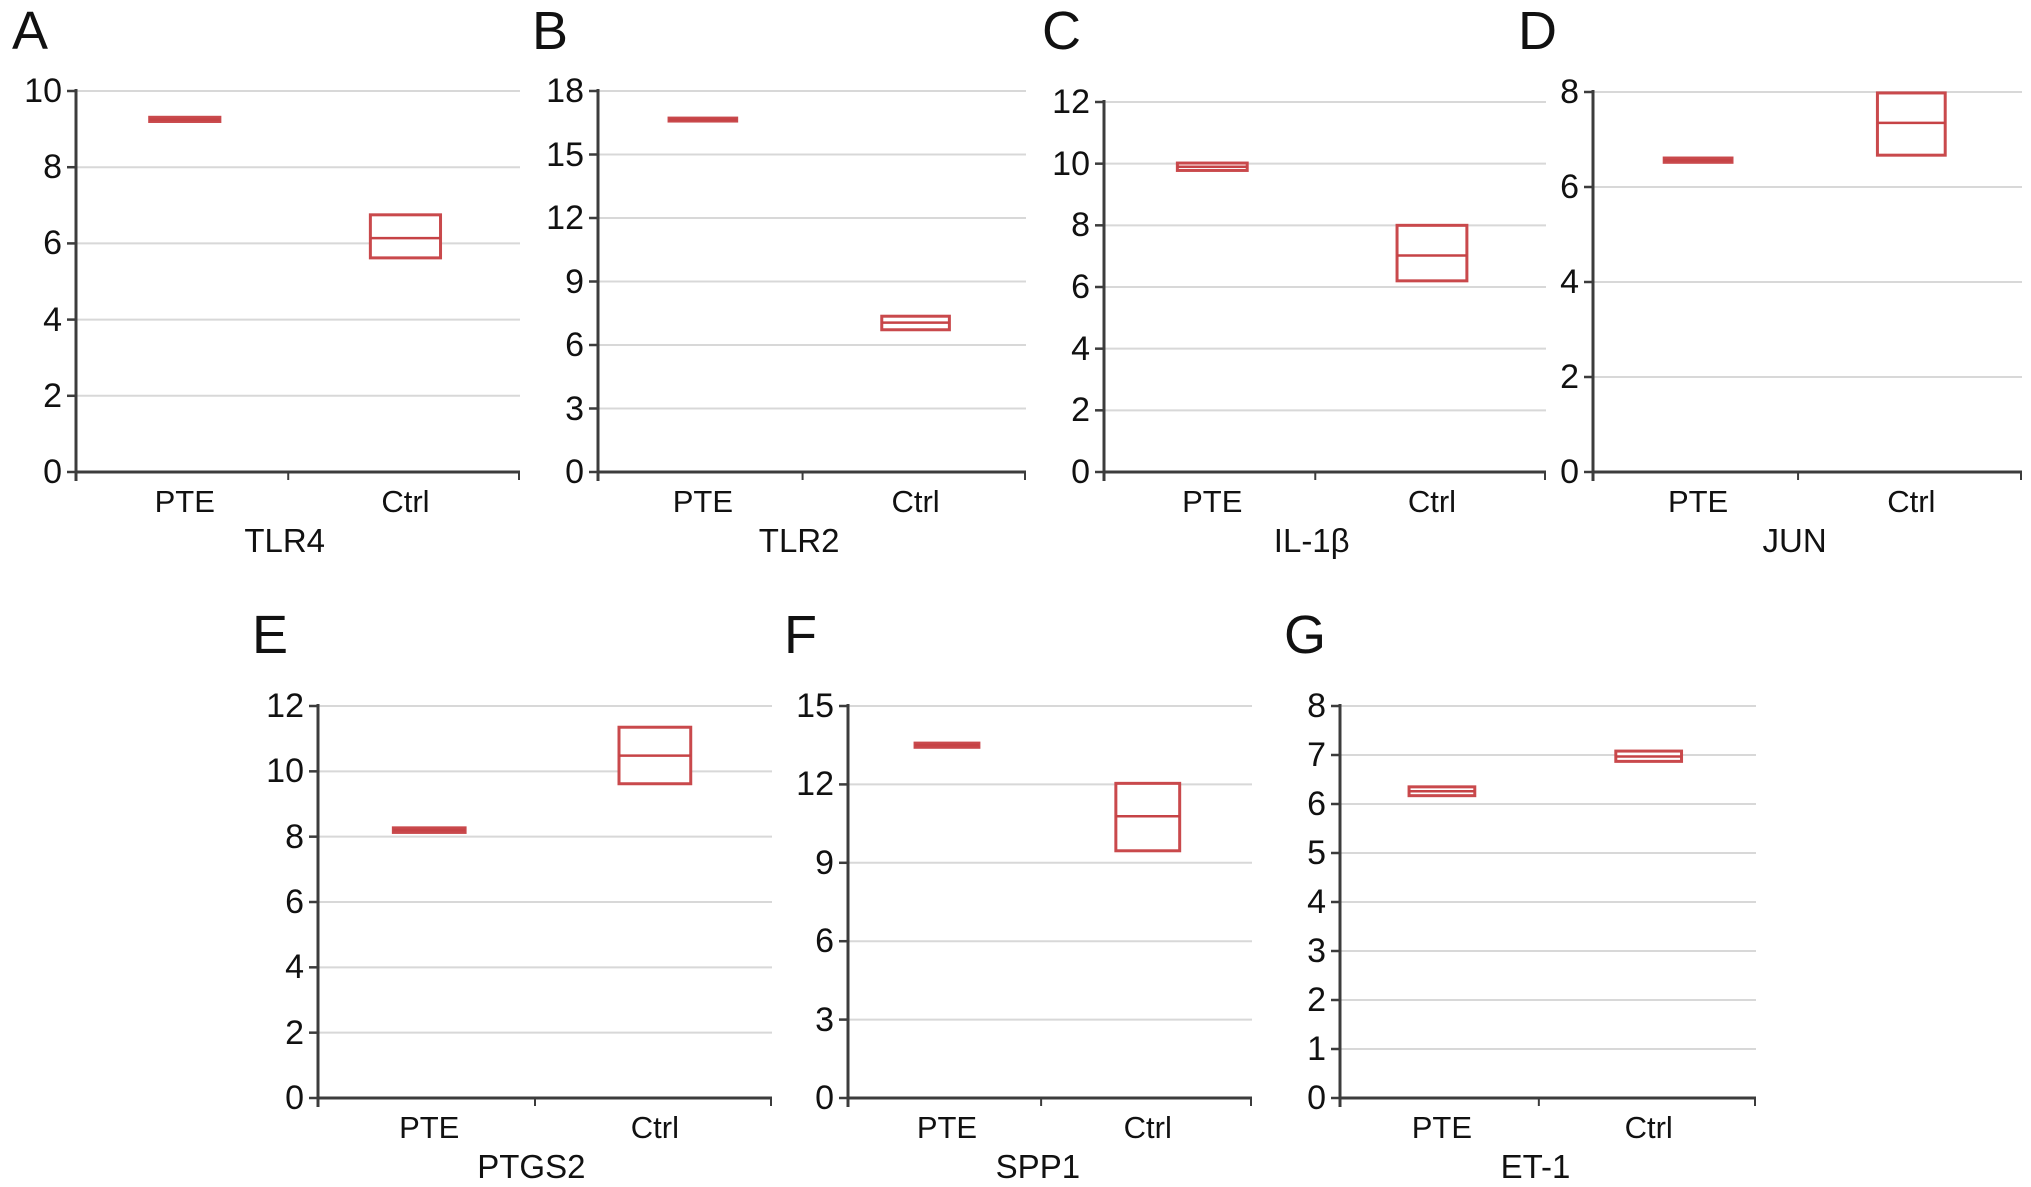  Describe the element at coordinates (1543, 905) in the screenshot. I see `panel-G-plot` at that location.